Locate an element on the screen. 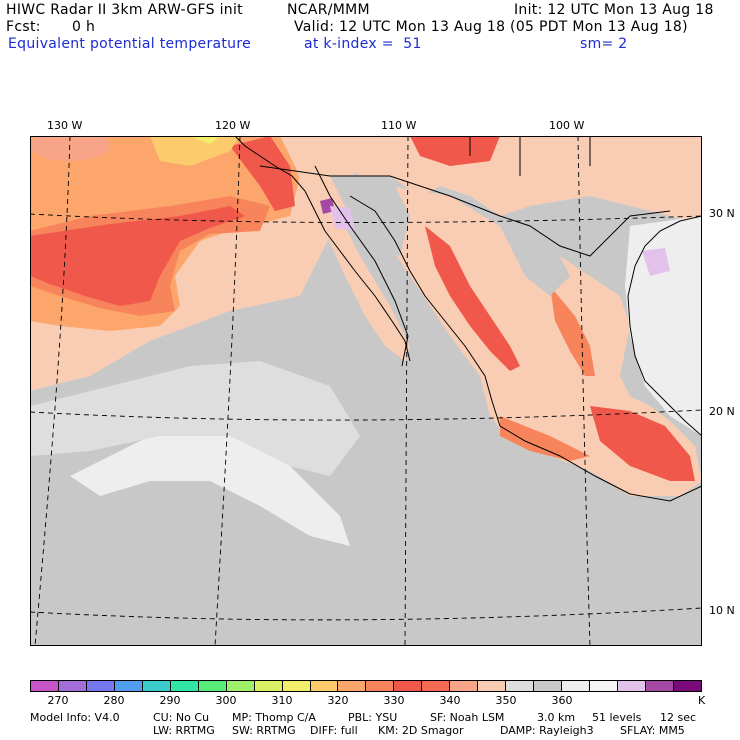 This screenshot has height=740, width=740. colorbar-tick-340: 340 is located at coordinates (450, 700).